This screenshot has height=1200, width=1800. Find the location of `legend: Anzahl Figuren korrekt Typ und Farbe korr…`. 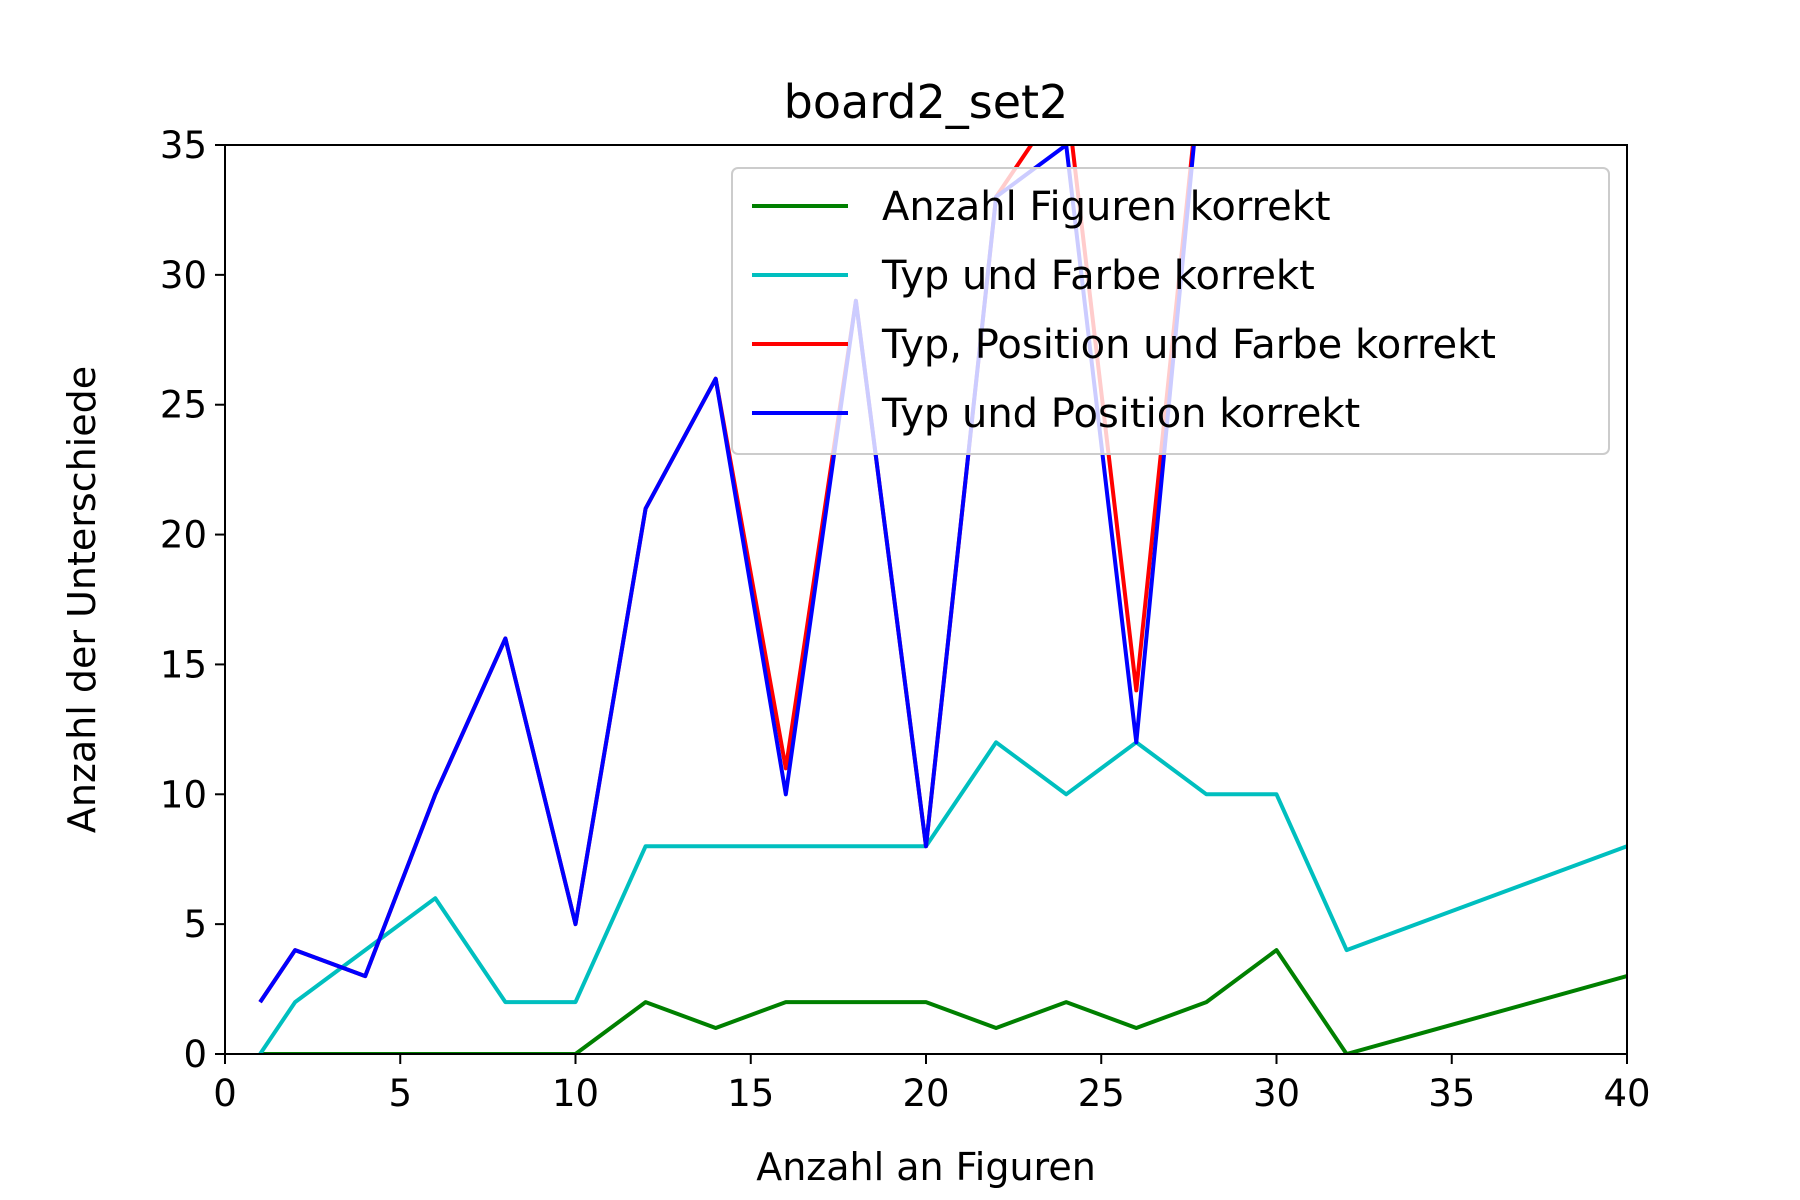

legend: Anzahl Figuren korrekt Typ und Farbe korr… is located at coordinates (1170, 311).